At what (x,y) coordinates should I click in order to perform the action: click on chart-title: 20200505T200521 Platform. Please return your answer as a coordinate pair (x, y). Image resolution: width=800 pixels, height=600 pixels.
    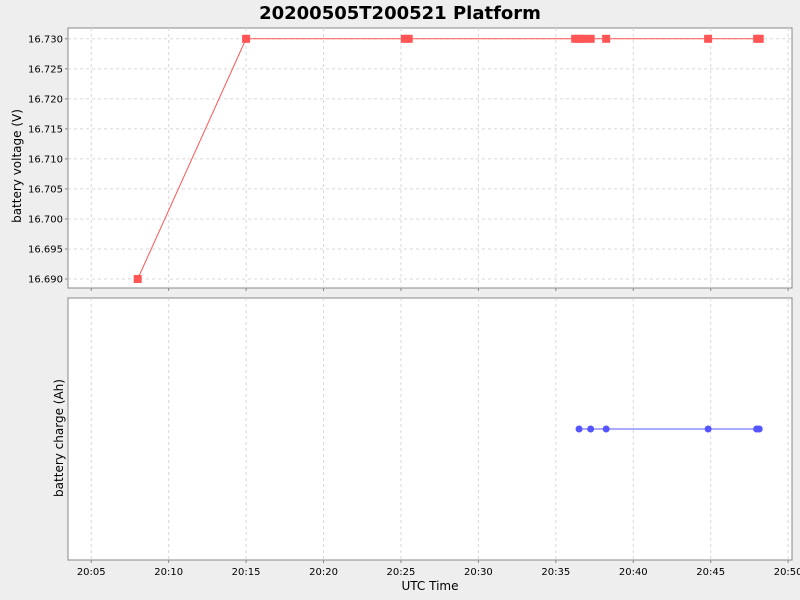
    Looking at the image, I should click on (400, 13).